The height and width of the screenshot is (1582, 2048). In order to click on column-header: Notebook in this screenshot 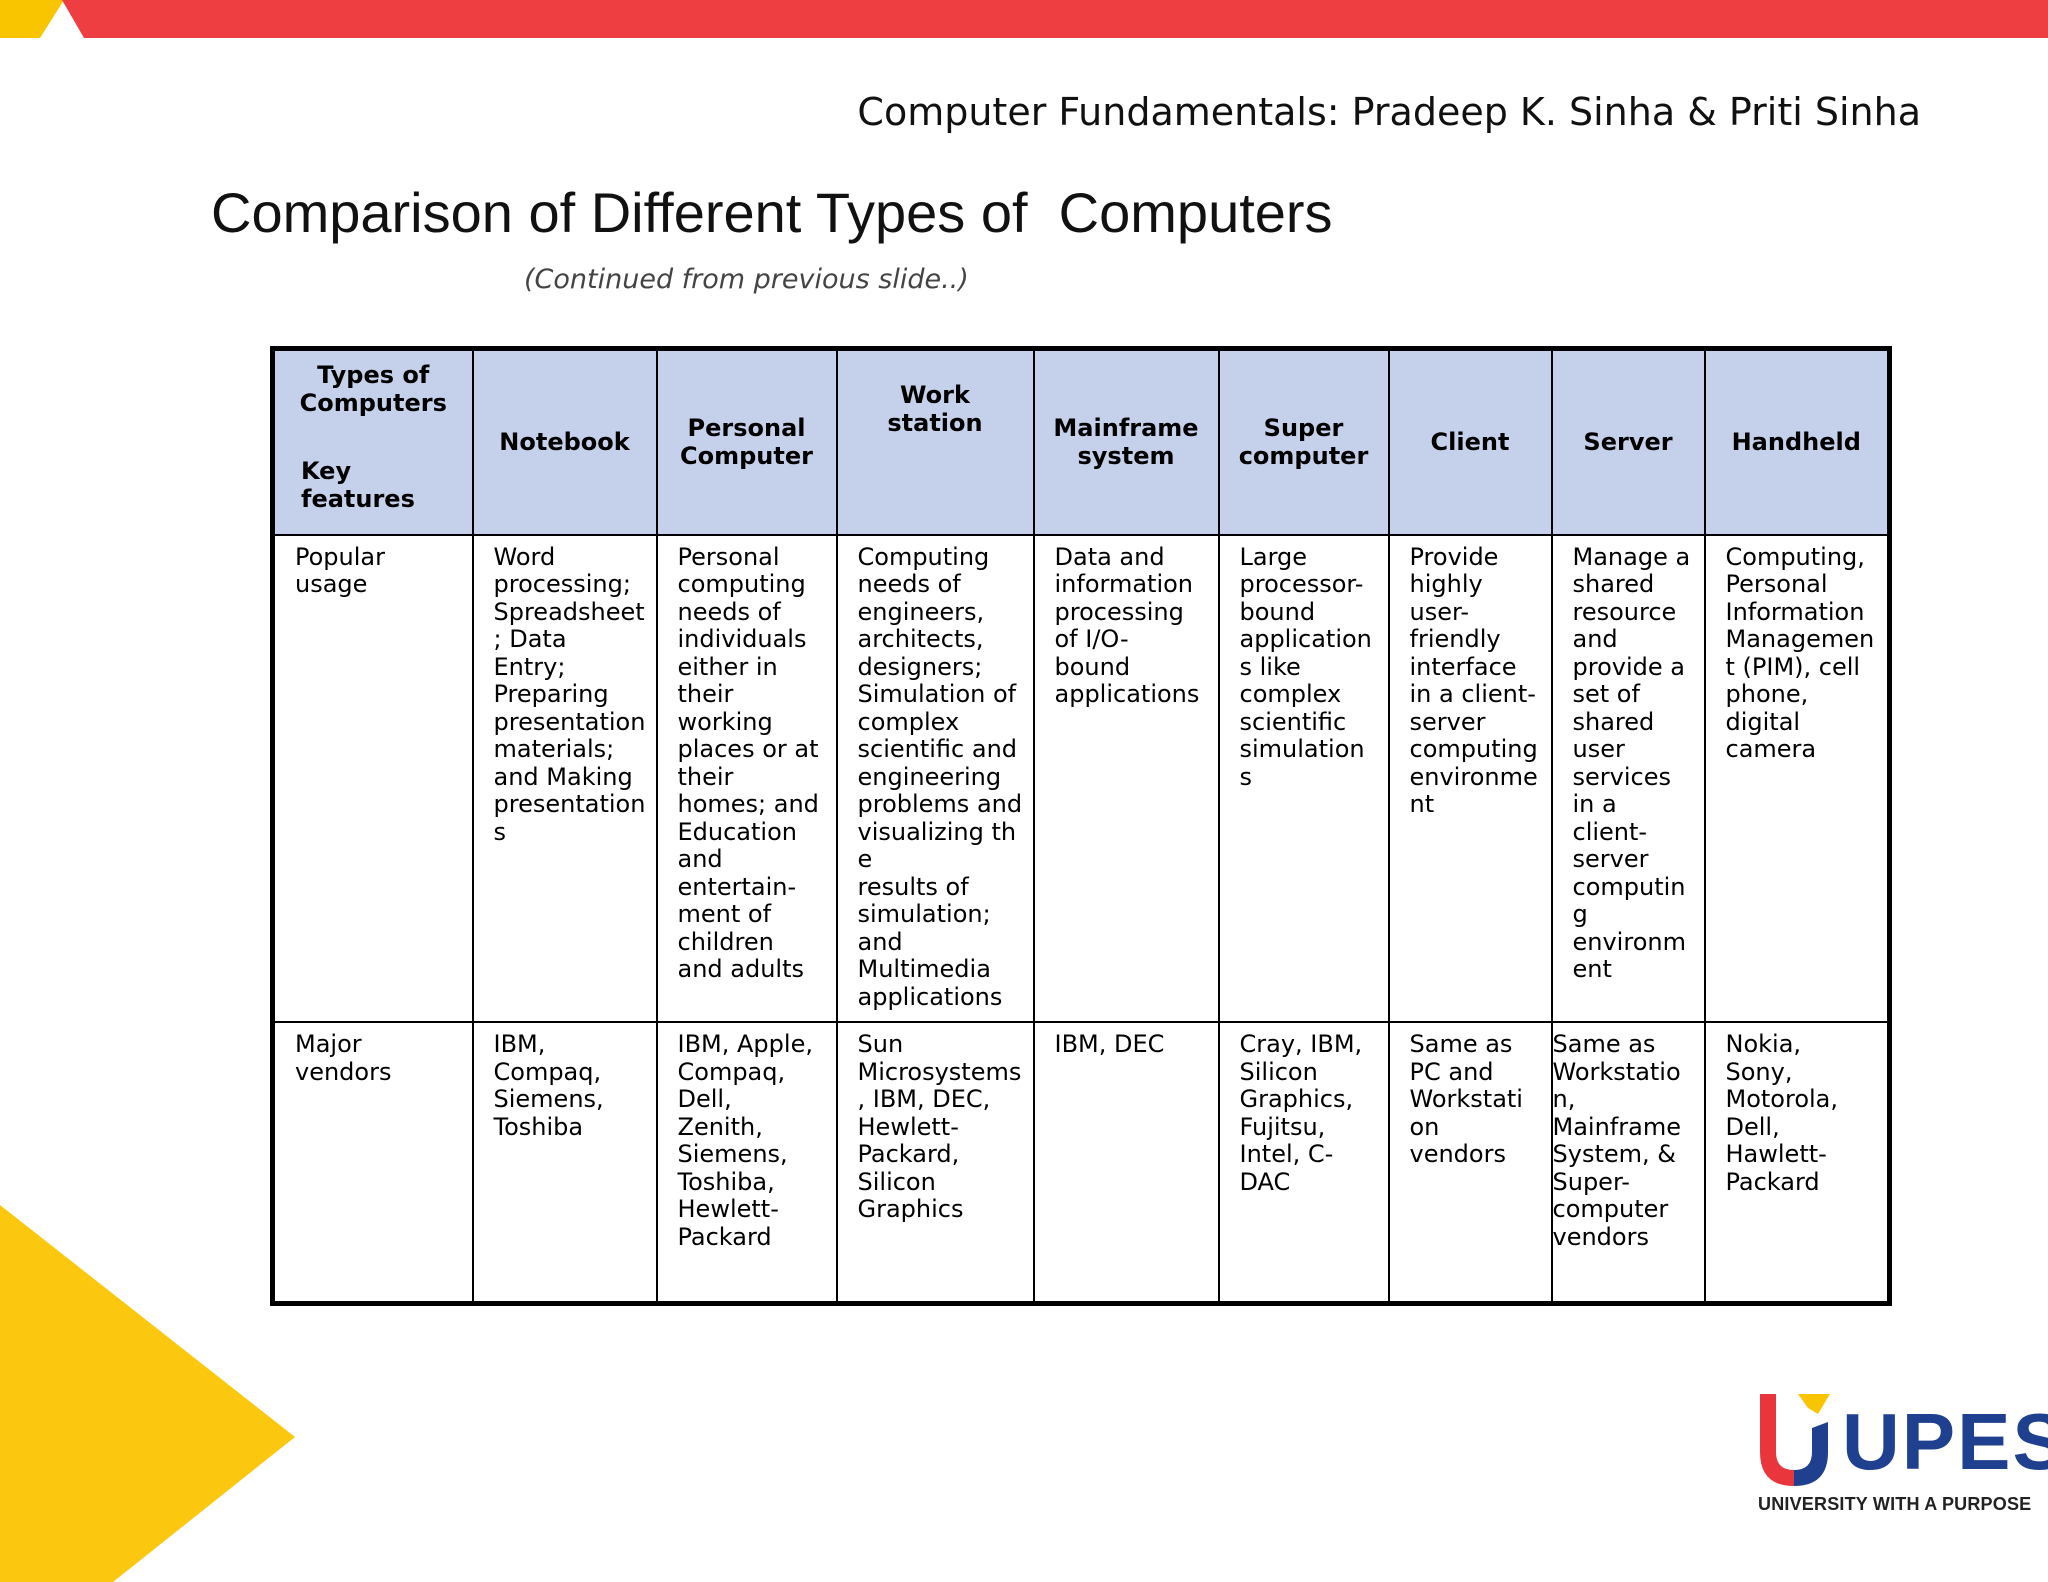, I will do `click(564, 441)`.